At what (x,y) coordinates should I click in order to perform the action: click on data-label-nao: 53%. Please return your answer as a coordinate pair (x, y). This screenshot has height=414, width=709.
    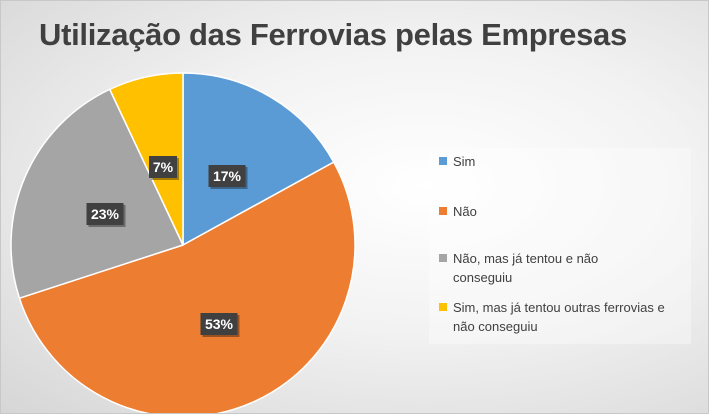
    Looking at the image, I should click on (220, 325).